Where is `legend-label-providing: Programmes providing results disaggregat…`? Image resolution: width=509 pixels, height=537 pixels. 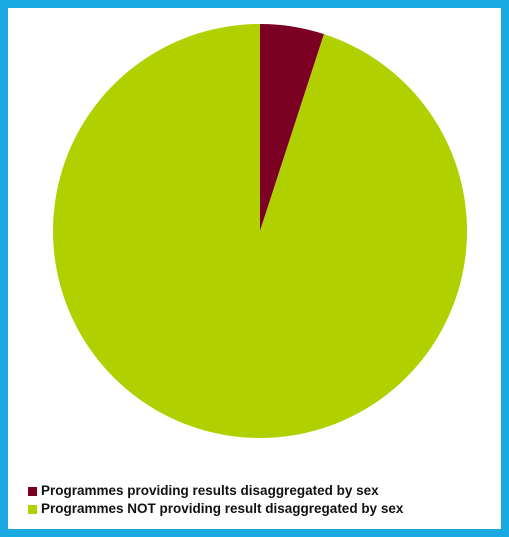 legend-label-providing: Programmes providing results disaggregat… is located at coordinates (210, 490).